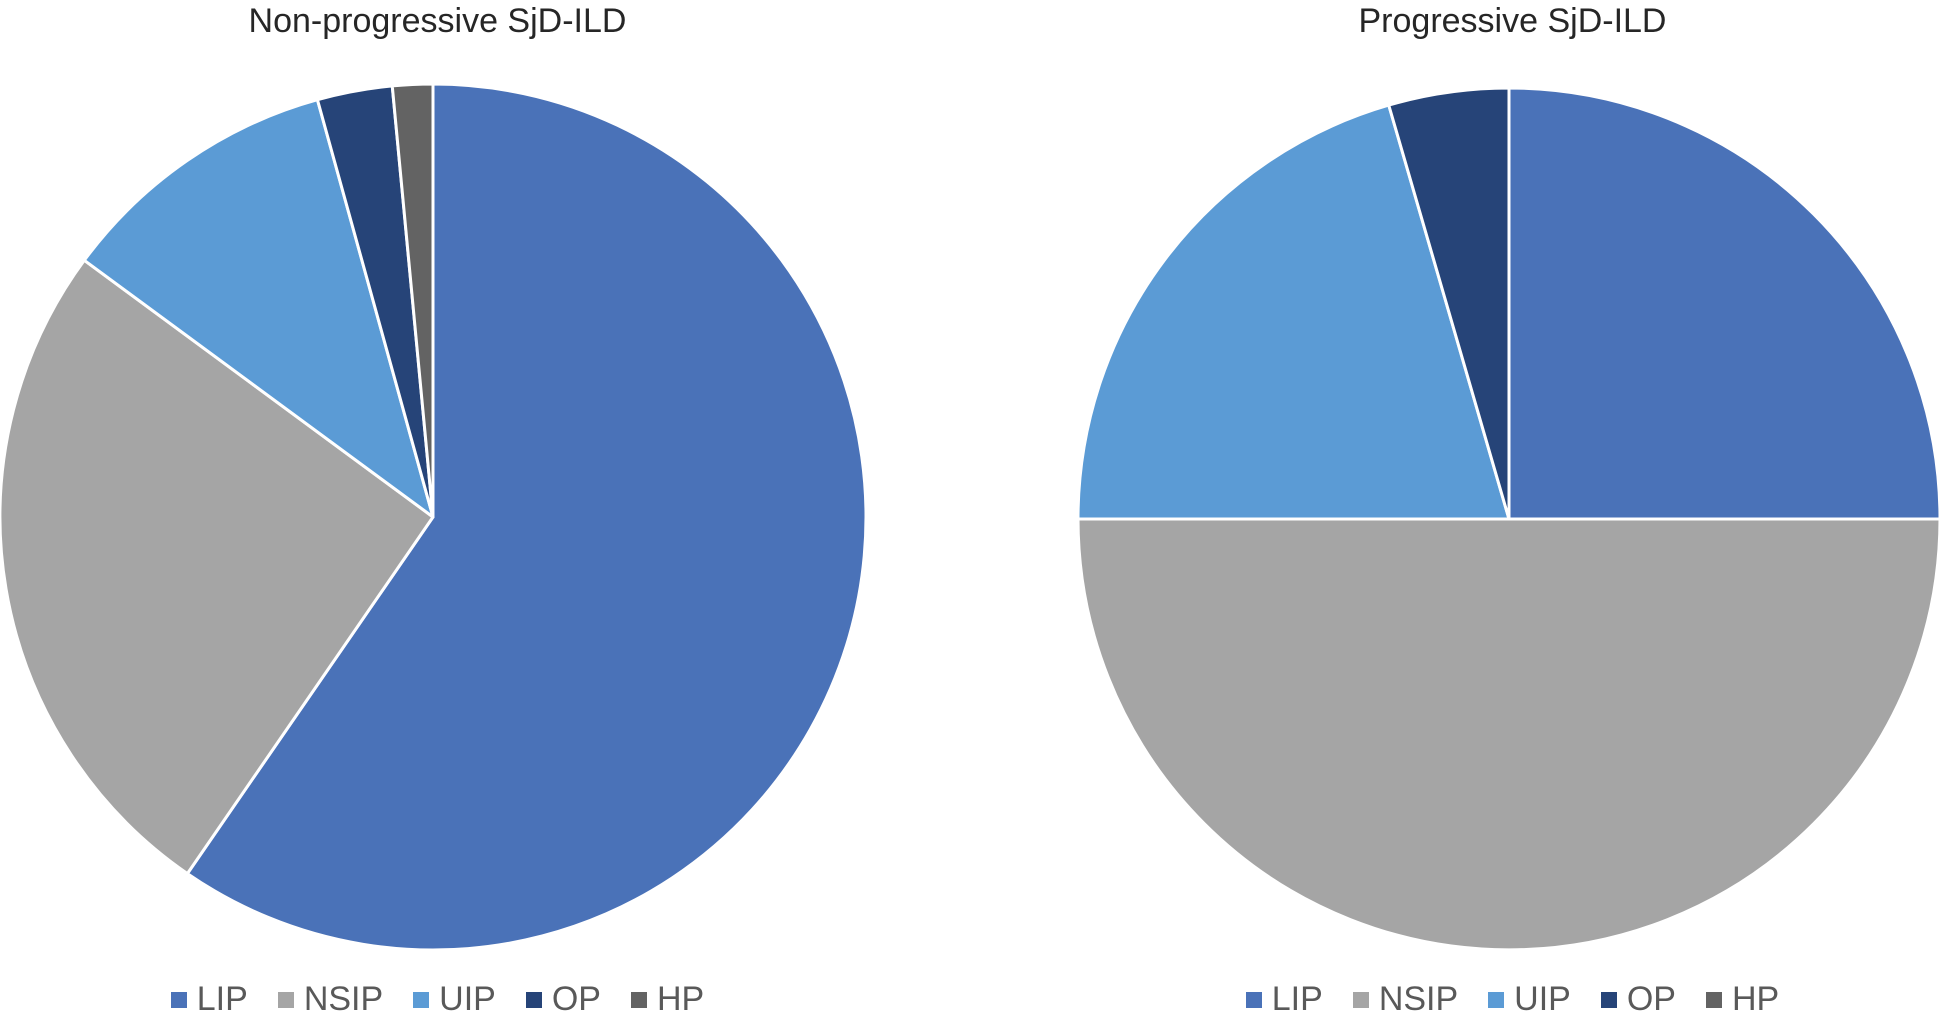 The width and height of the screenshot is (1950, 1031). Describe the element at coordinates (1724, 303) in the screenshot. I see `pie-slice-lip` at that location.